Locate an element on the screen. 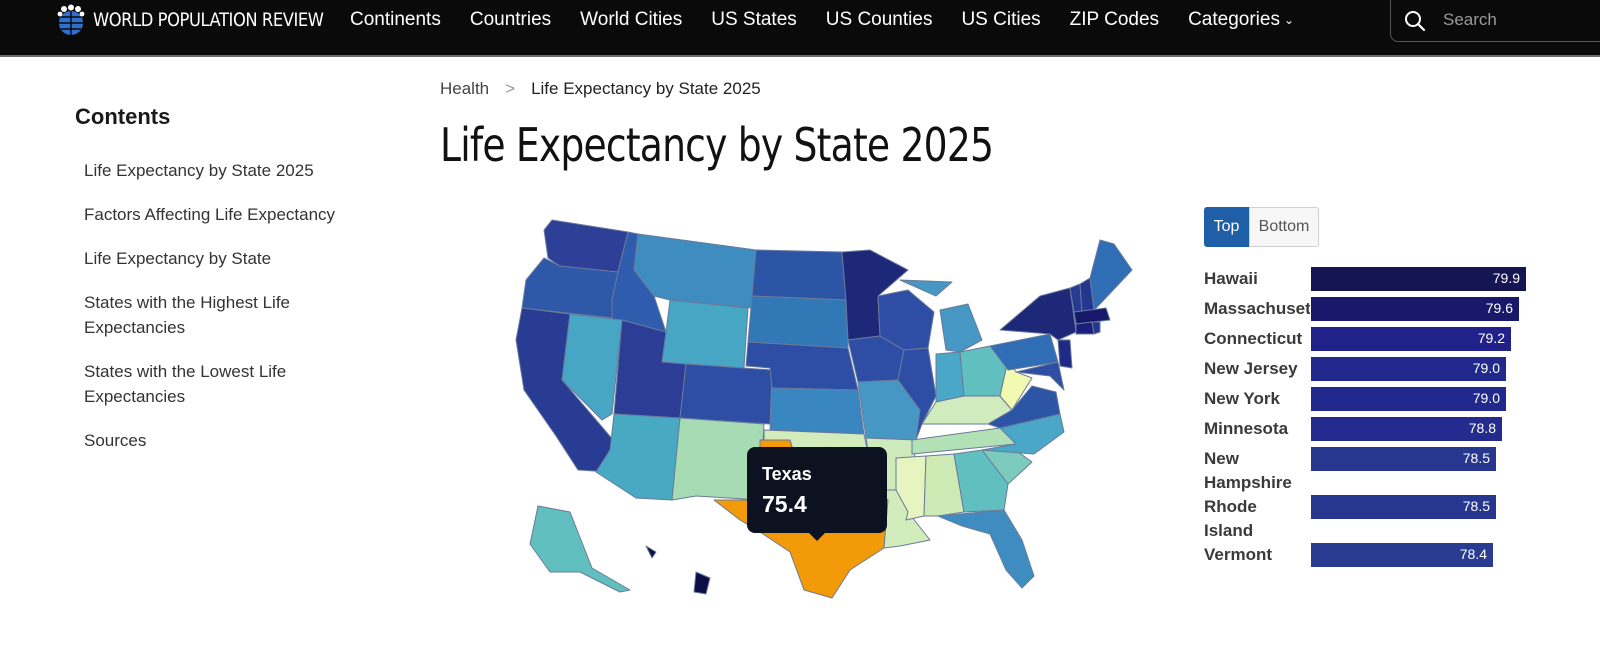  state-nevada is located at coordinates (592, 367).